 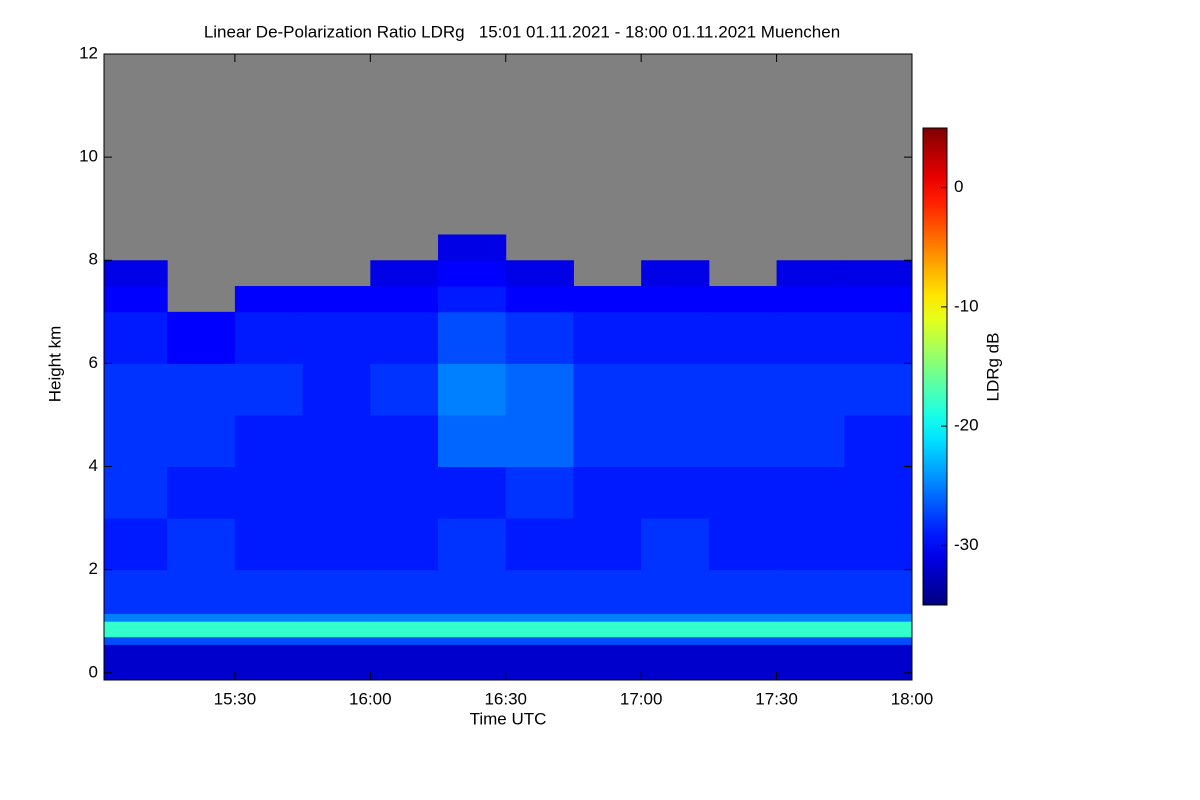 What do you see at coordinates (54, 364) in the screenshot?
I see `y-axis-label: Height km` at bounding box center [54, 364].